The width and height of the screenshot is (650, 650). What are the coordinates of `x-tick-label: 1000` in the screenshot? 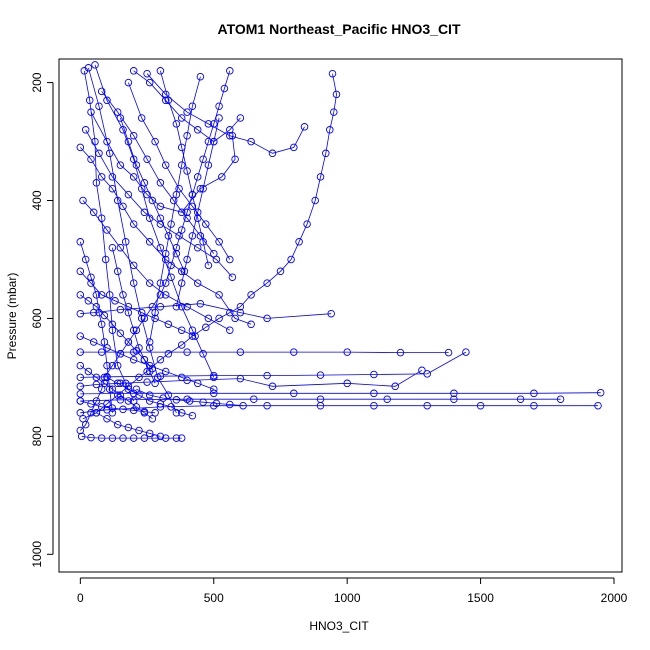 It's located at (347, 598).